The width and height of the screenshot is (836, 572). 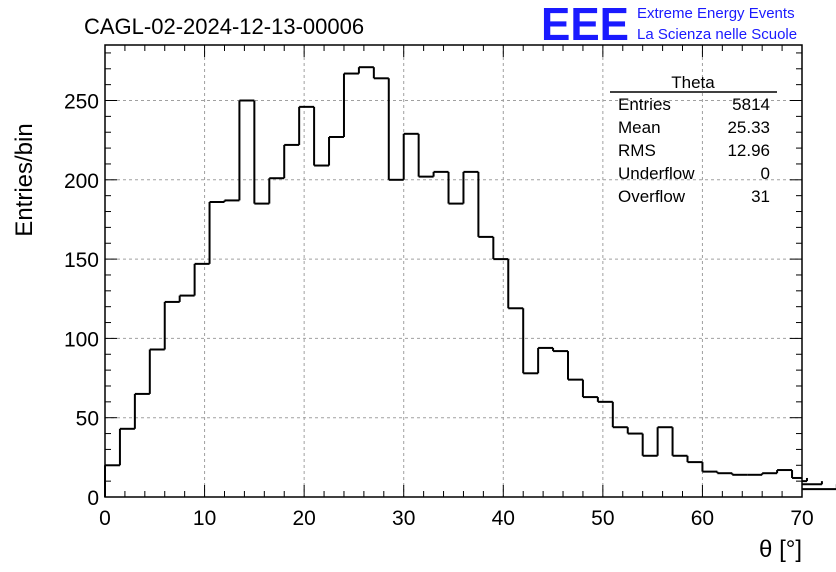 I want to click on stats-label: Underflow, so click(x=656, y=173).